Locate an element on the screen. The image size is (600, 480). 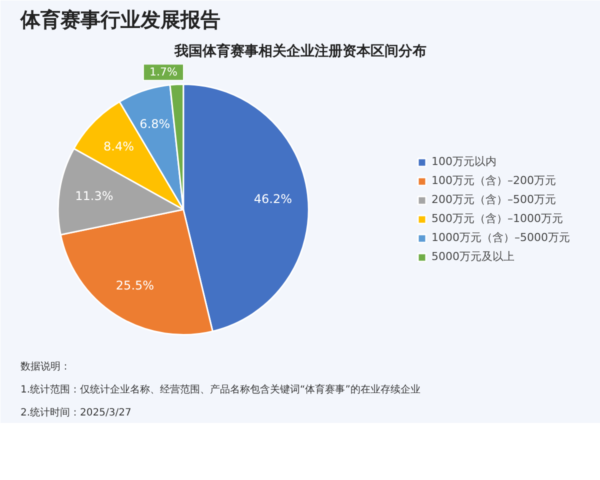
data-label: 11.3% is located at coordinates (94, 195).